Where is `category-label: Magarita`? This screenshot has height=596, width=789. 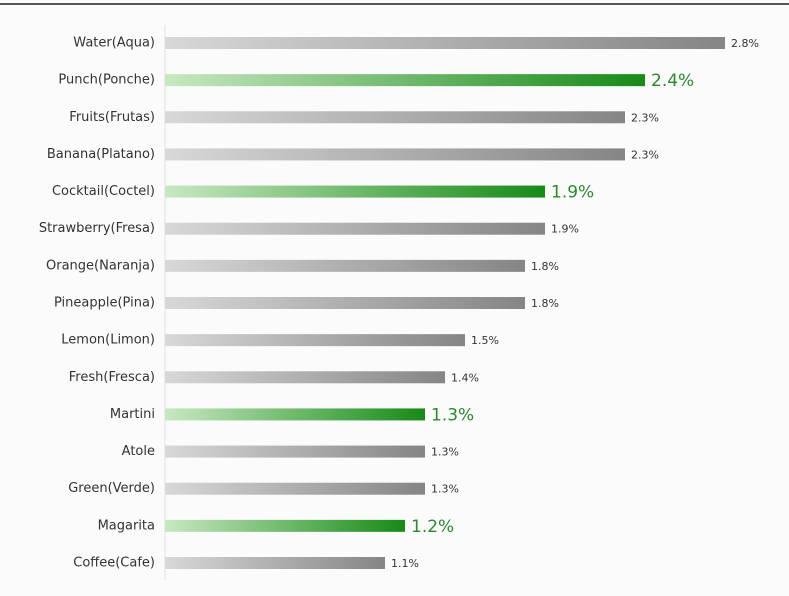
category-label: Magarita is located at coordinates (126, 525).